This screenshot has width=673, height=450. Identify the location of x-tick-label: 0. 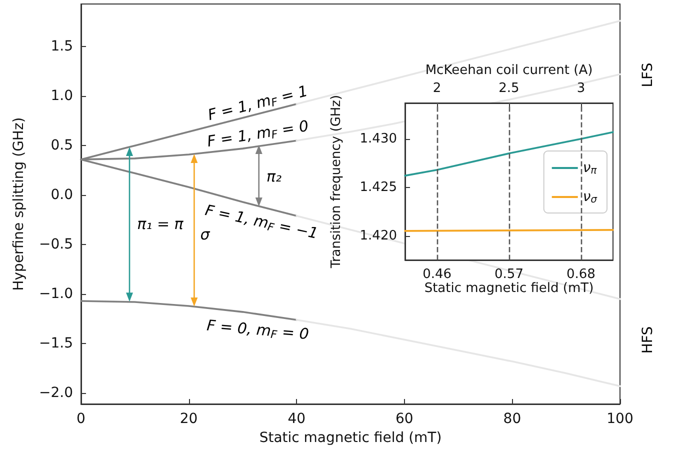
(81, 419).